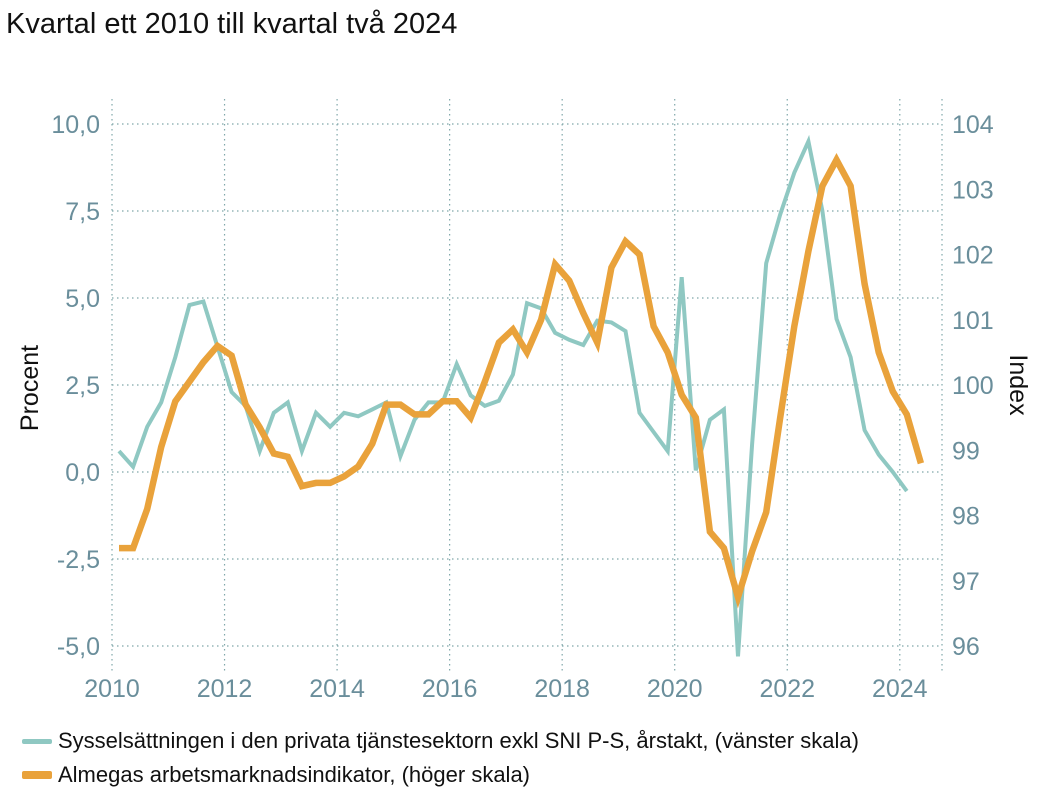 The image size is (1056, 794). What do you see at coordinates (337, 689) in the screenshot?
I see `x-tick-label: 2014` at bounding box center [337, 689].